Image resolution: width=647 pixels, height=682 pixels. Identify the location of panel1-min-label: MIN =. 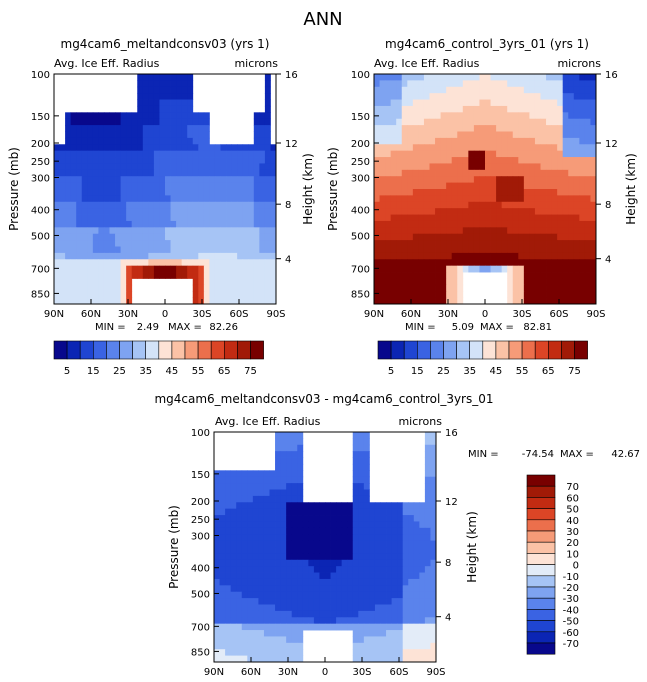
(110, 327).